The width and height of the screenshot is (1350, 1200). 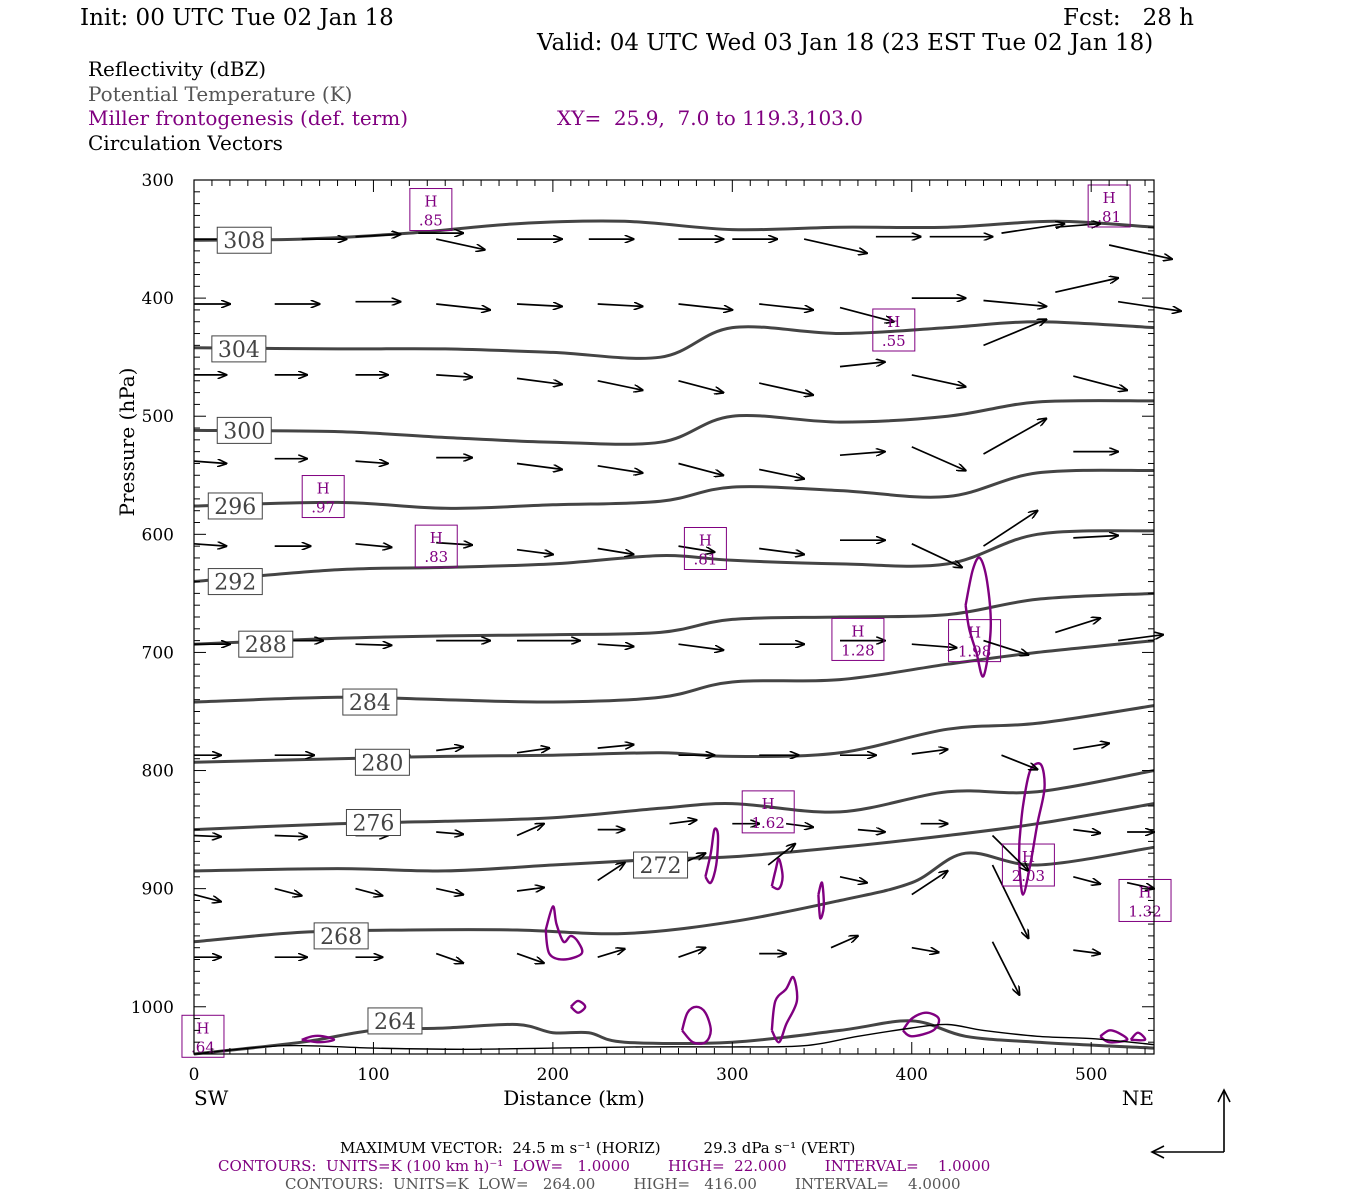 I want to click on x-left-direction: SW, so click(x=211, y=1098).